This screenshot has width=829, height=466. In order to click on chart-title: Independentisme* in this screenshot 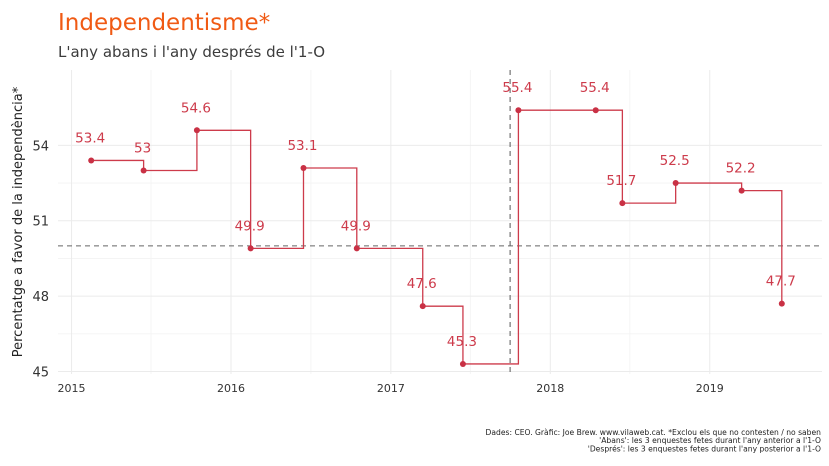, I will do `click(164, 23)`.